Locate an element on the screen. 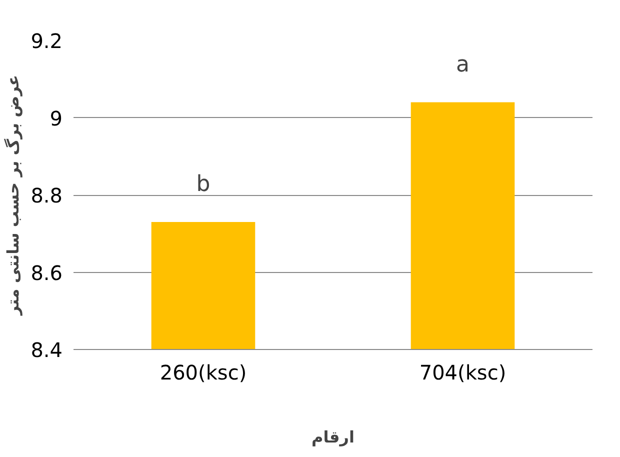  y-tick-label: 9.2 is located at coordinates (46, 41).